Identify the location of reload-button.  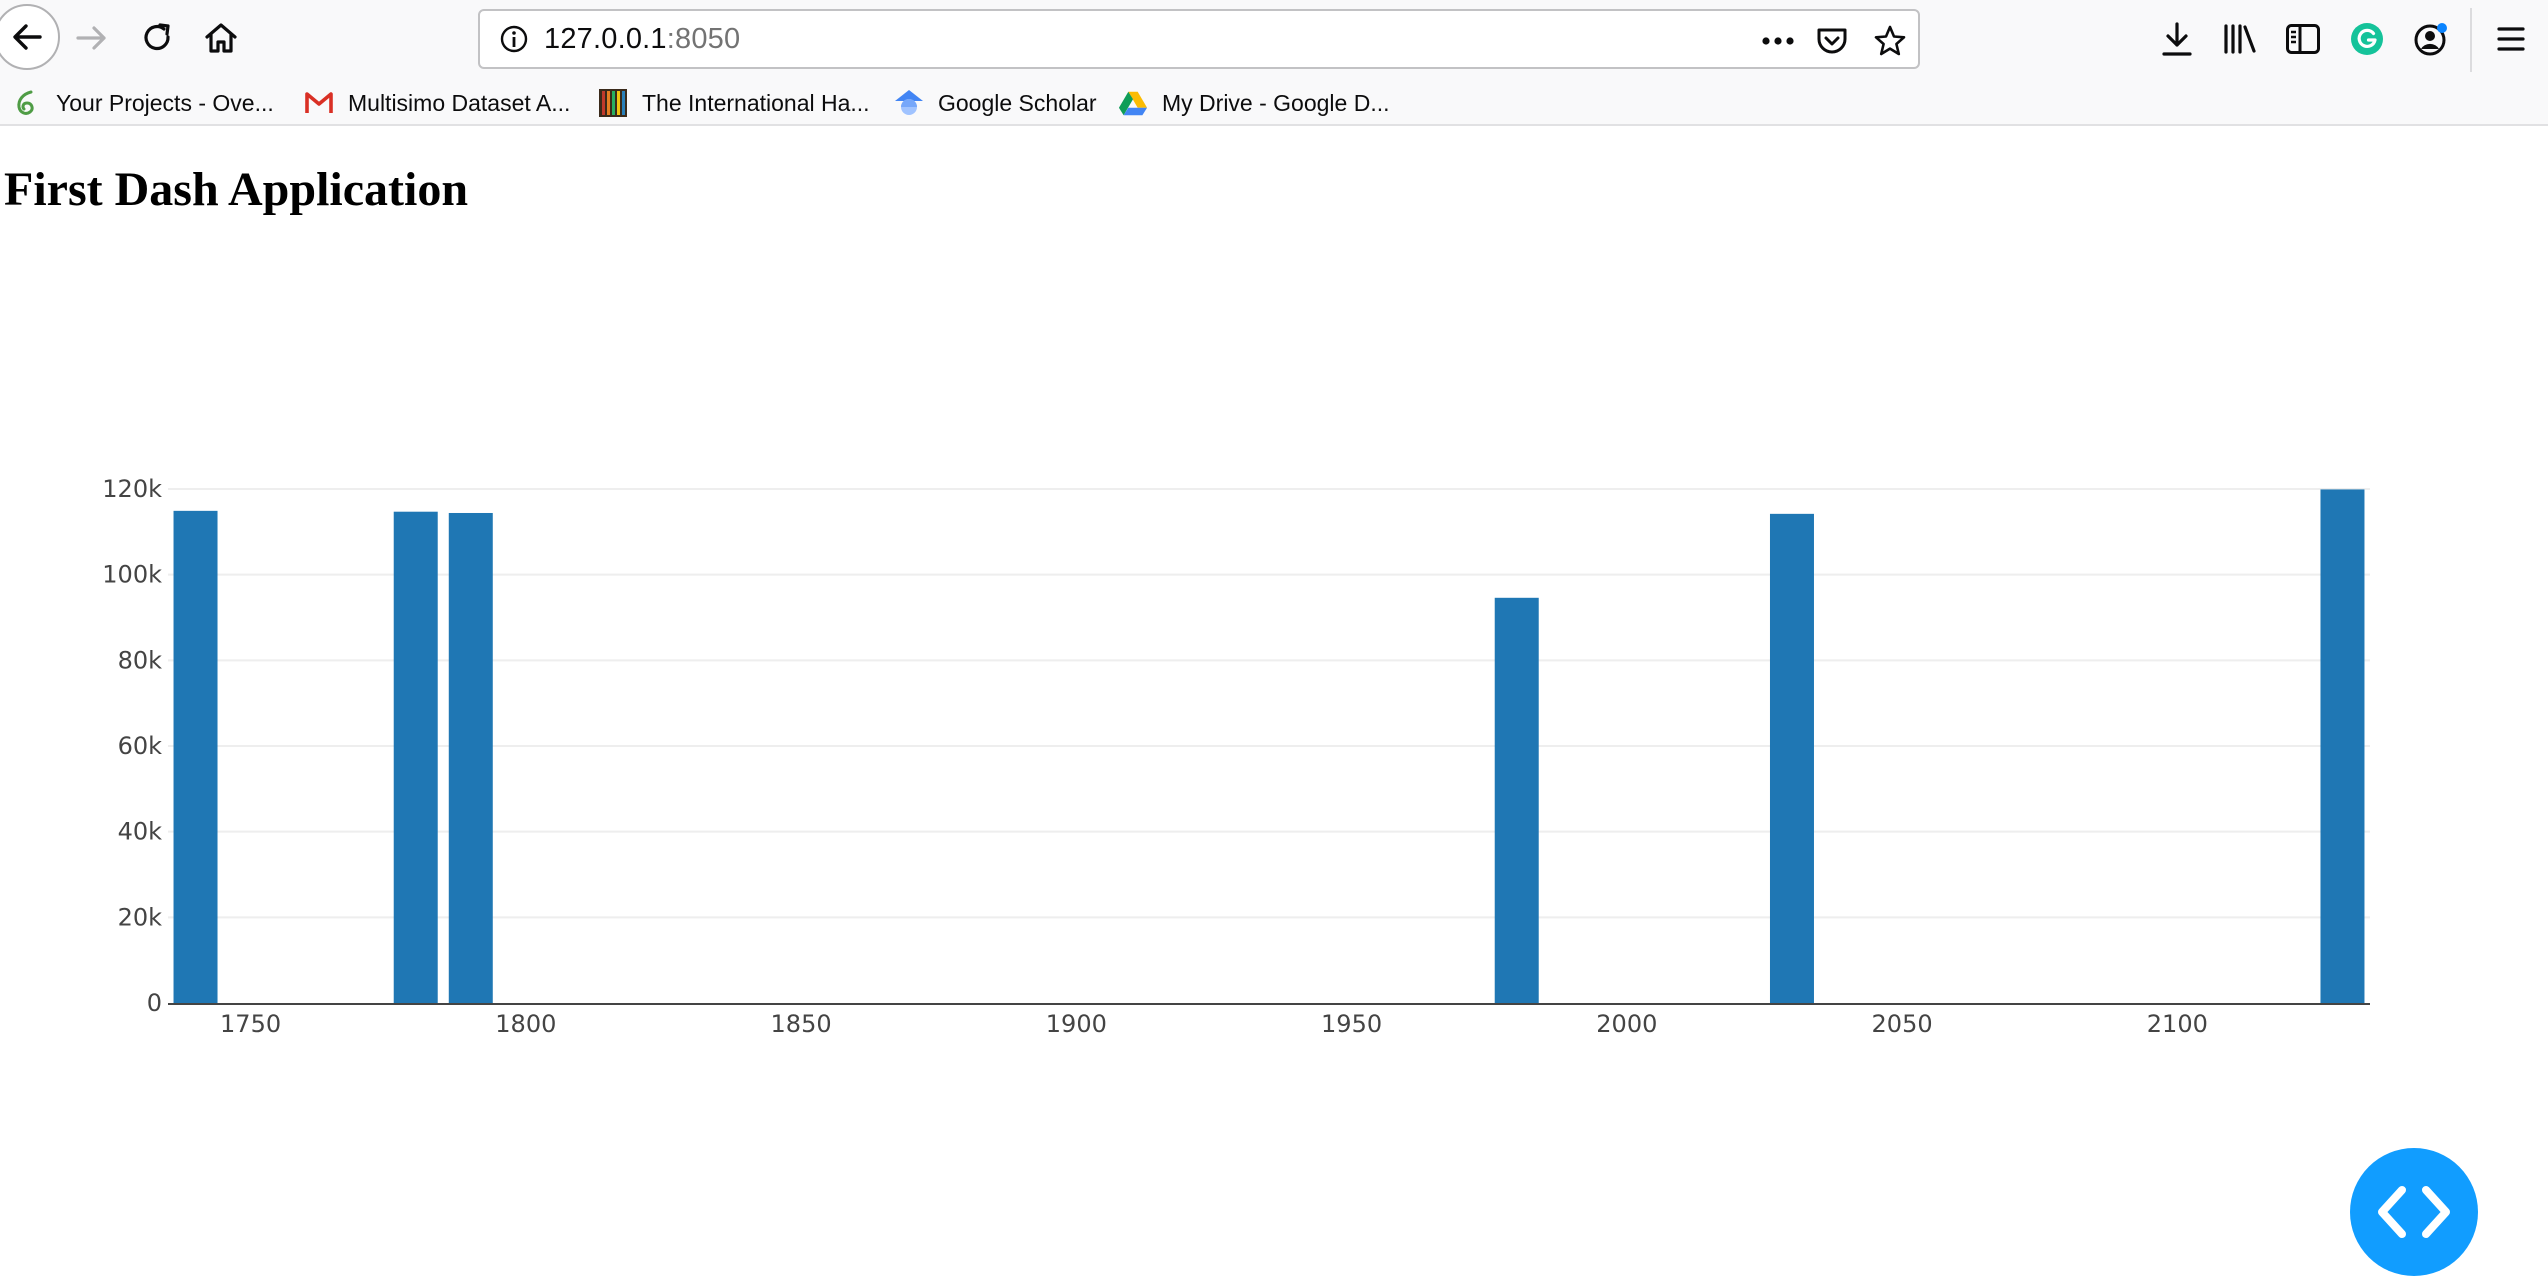
(157, 38).